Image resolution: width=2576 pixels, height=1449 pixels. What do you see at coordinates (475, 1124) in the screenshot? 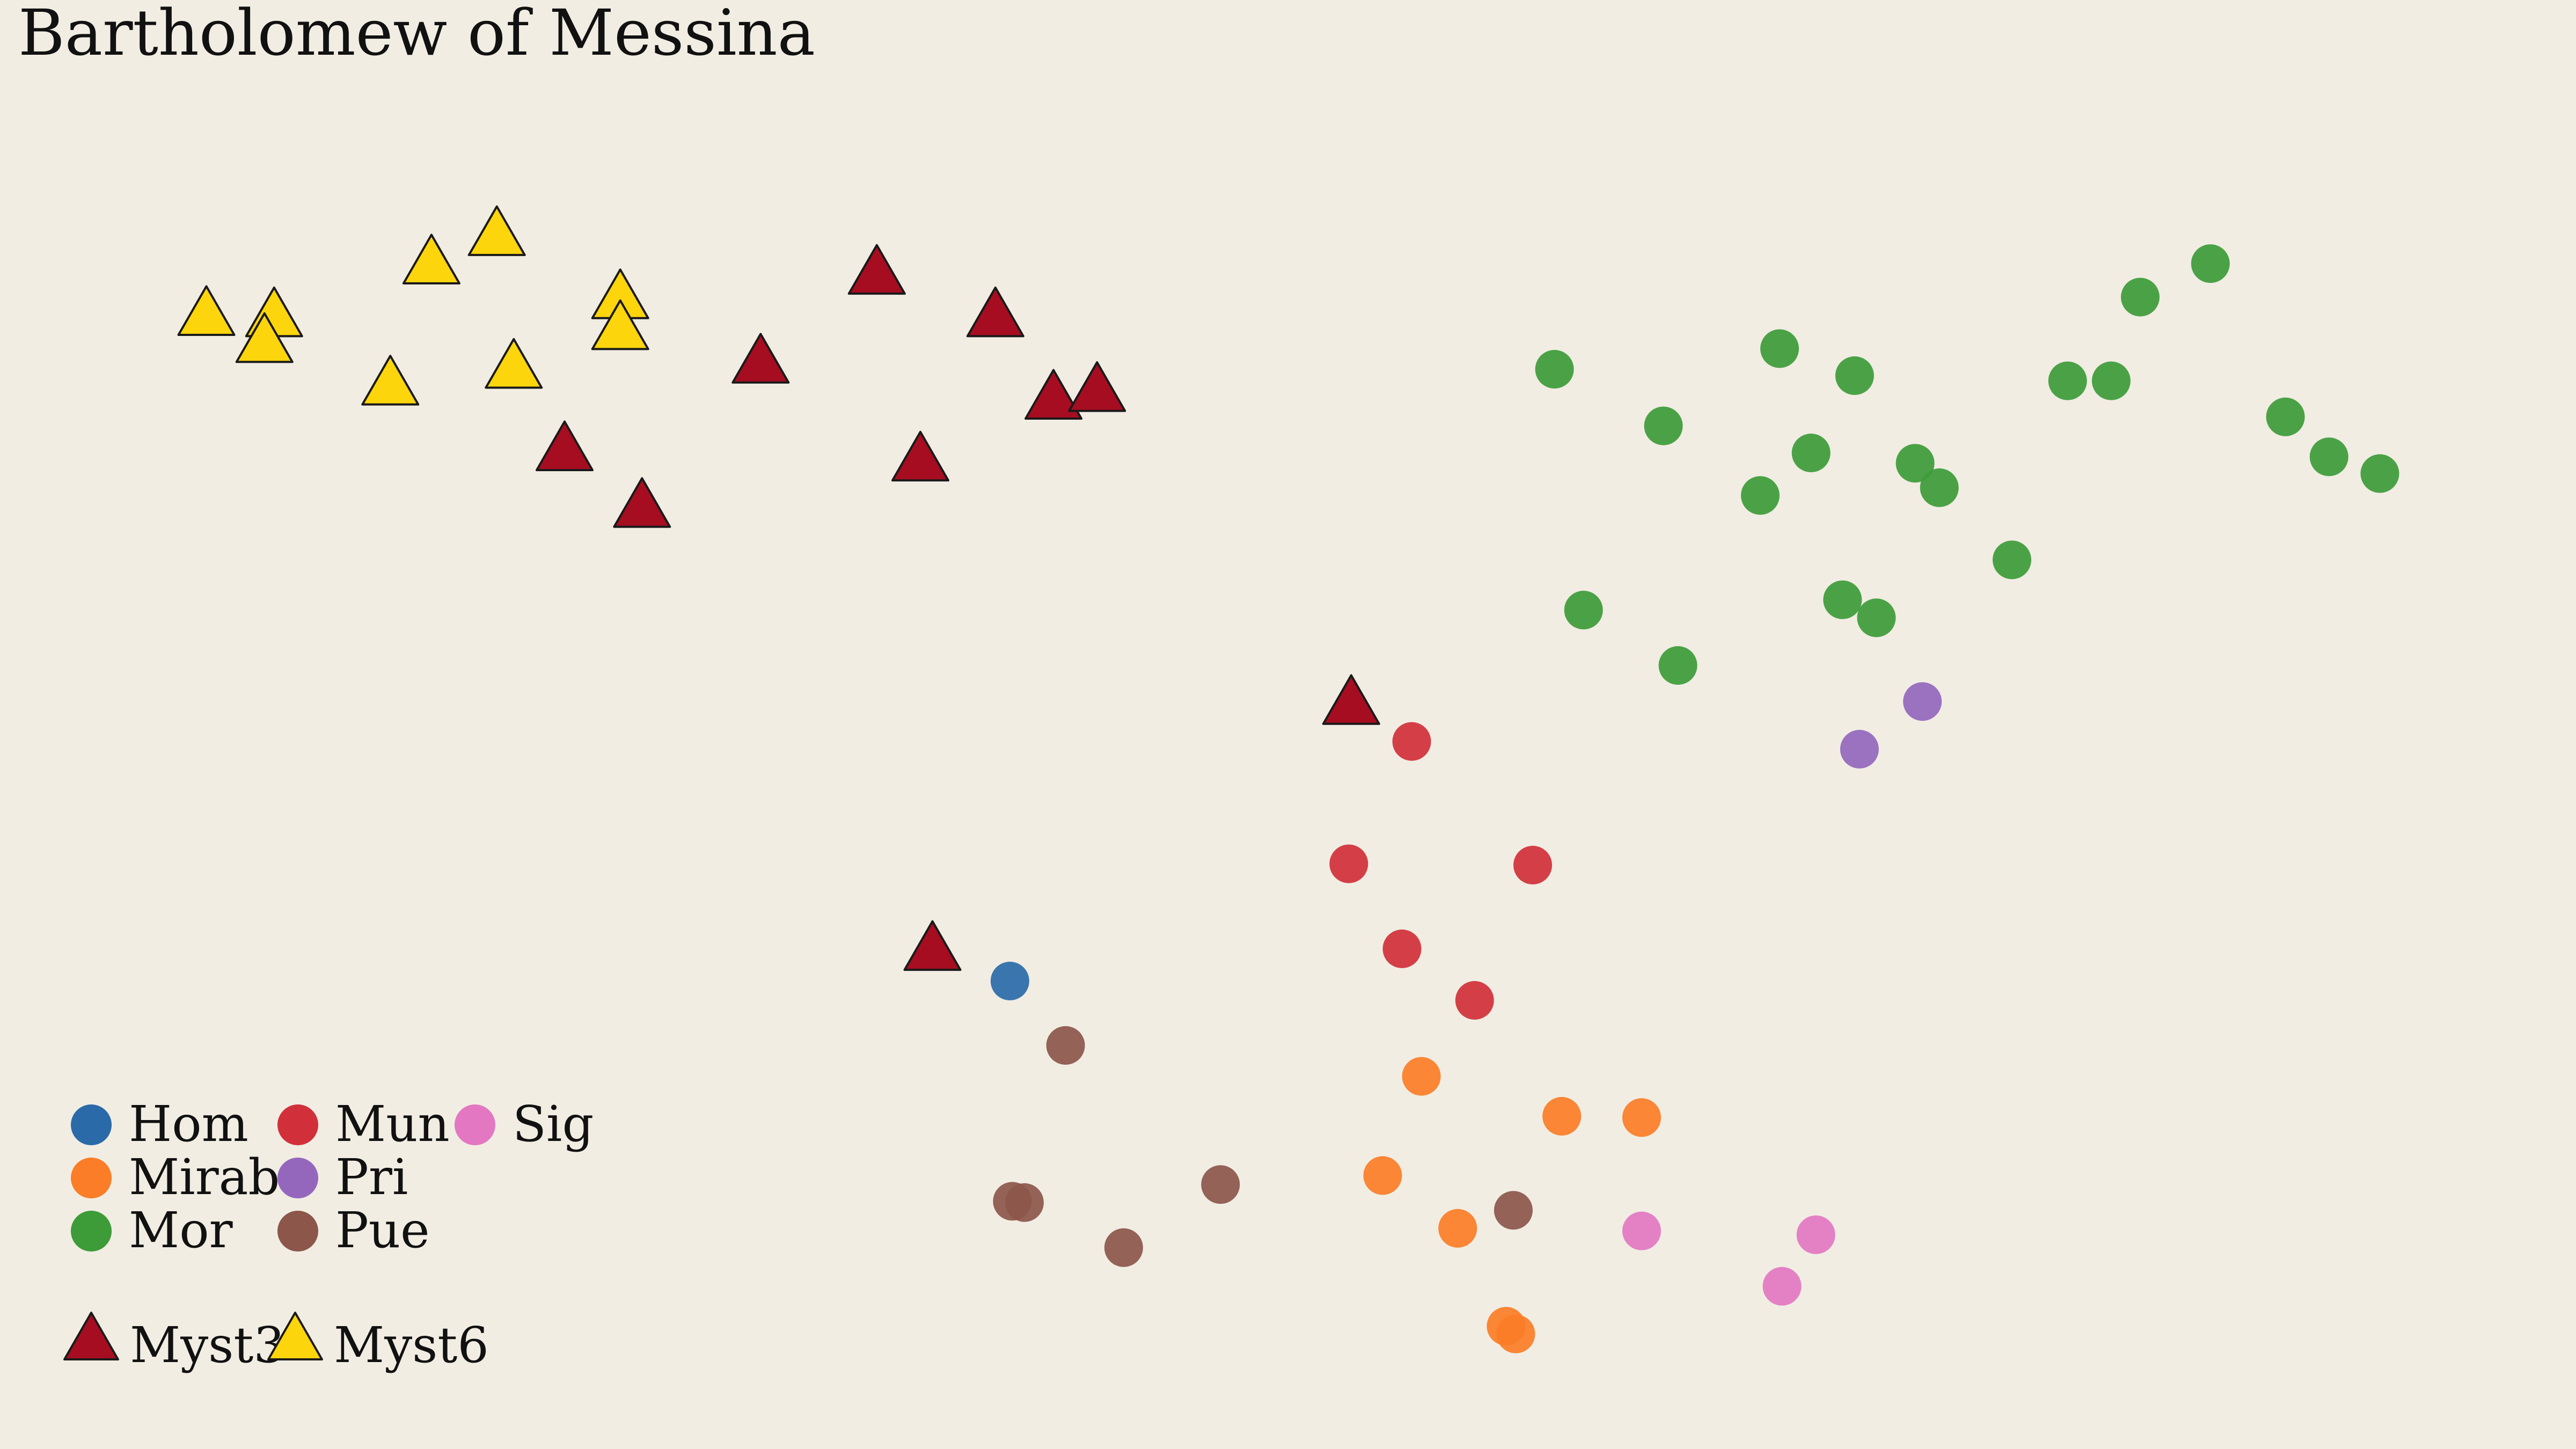
I see `legend-swatch-sig` at bounding box center [475, 1124].